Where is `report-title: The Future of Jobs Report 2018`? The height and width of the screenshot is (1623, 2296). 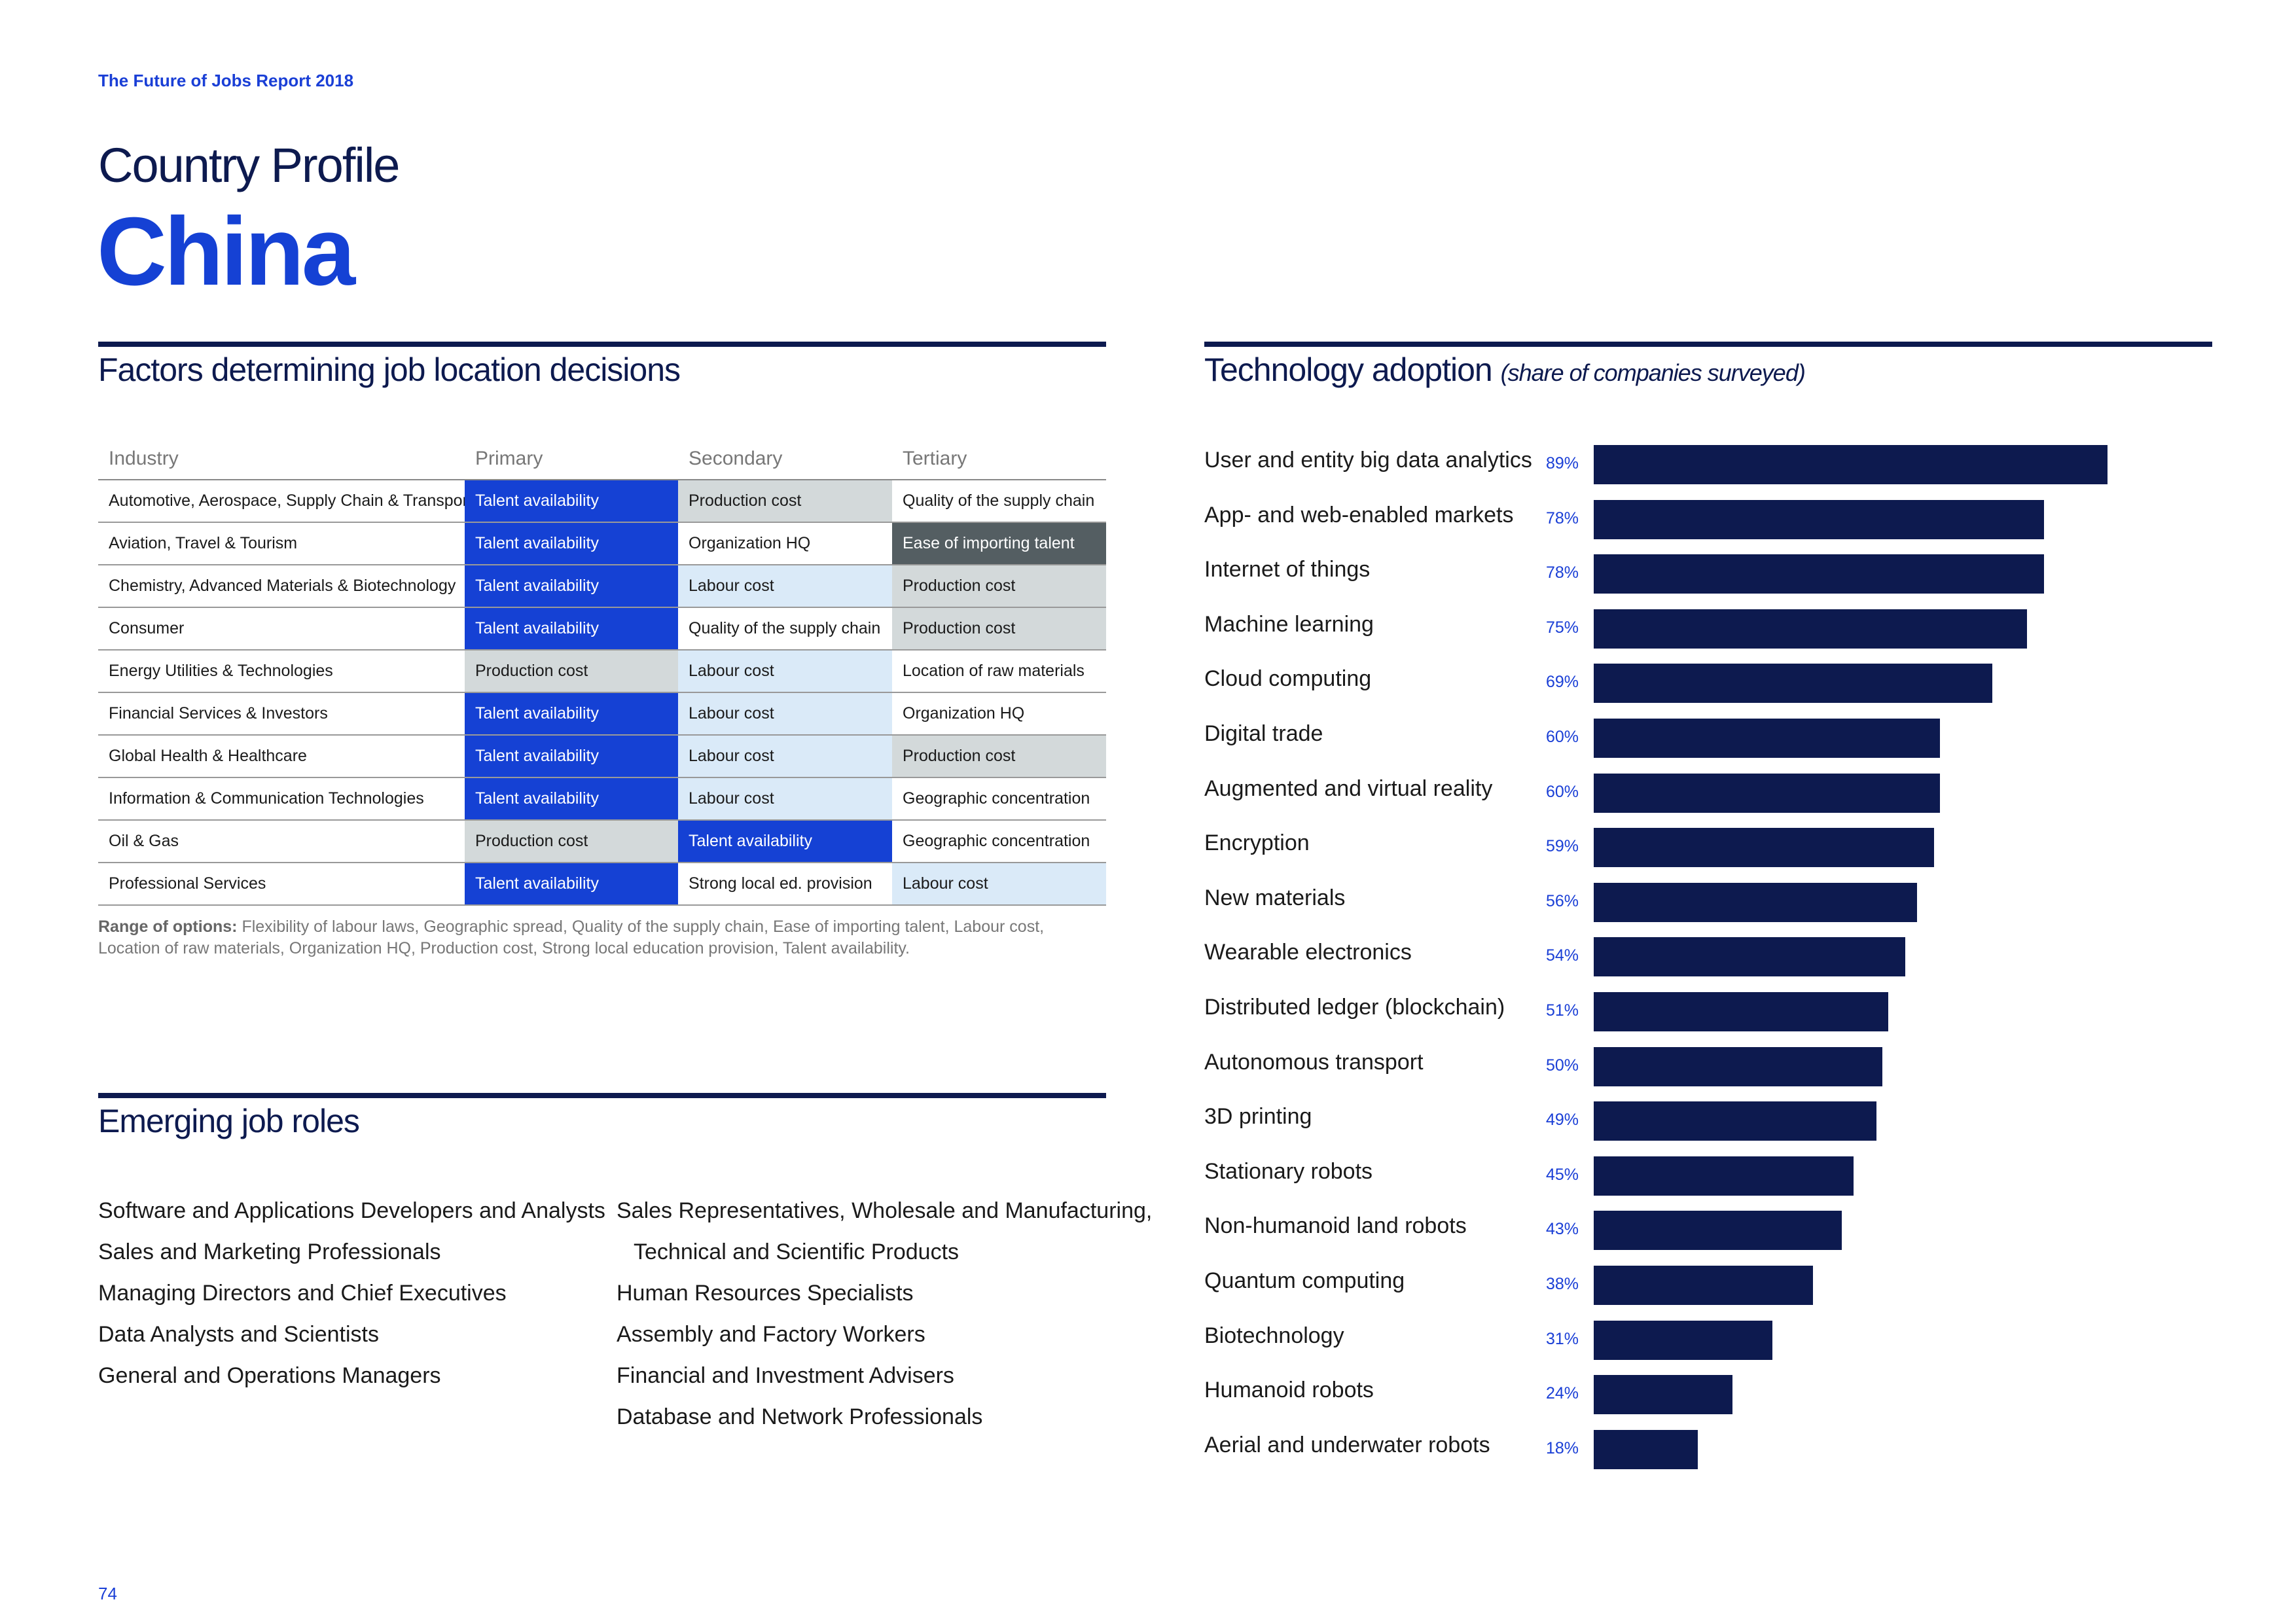
report-title: The Future of Jobs Report 2018 is located at coordinates (226, 80).